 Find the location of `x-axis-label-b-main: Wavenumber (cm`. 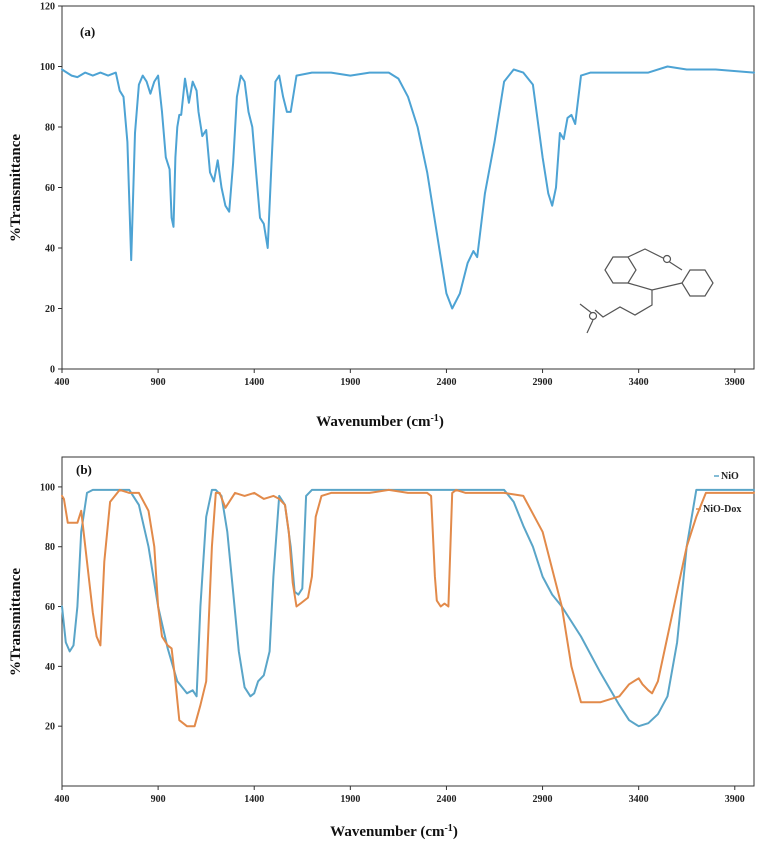

x-axis-label-b-main: Wavenumber (cm is located at coordinates (387, 832).